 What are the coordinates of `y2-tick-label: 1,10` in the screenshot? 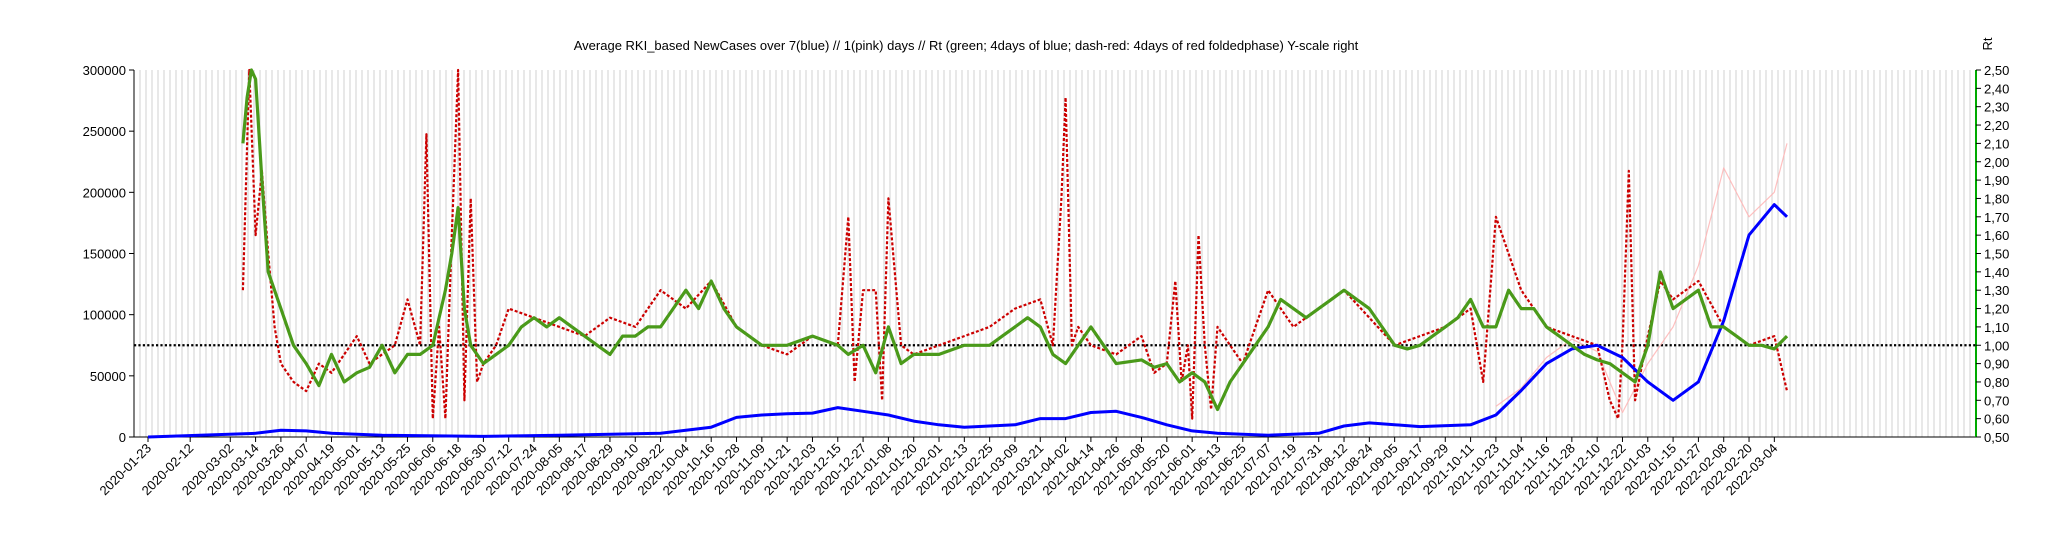 It's located at (1996, 327).